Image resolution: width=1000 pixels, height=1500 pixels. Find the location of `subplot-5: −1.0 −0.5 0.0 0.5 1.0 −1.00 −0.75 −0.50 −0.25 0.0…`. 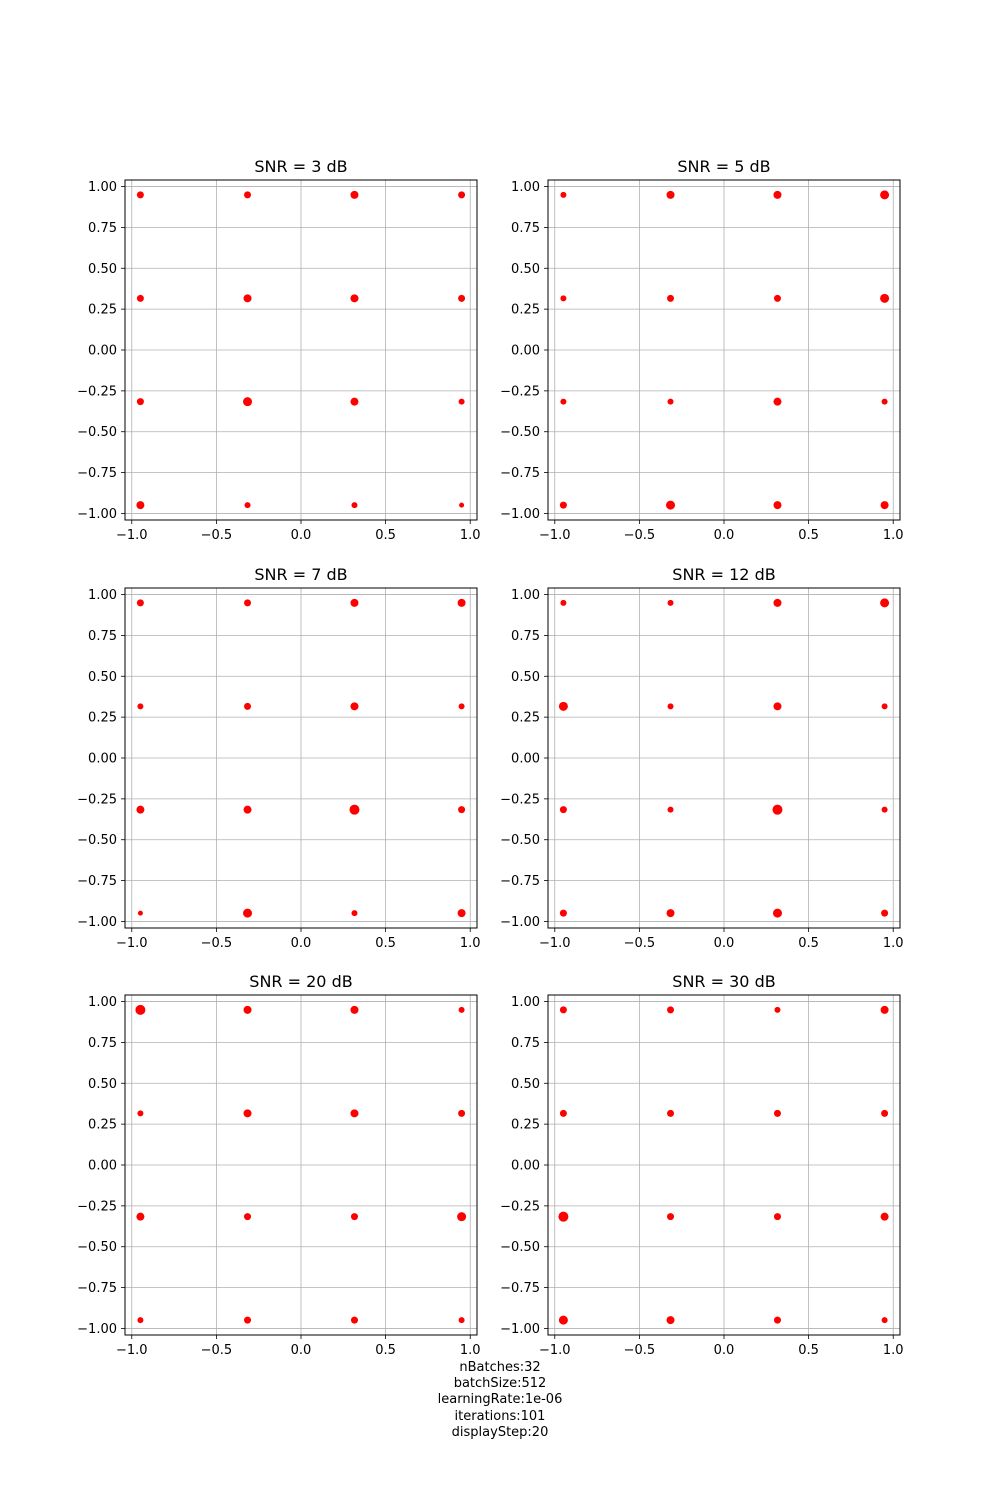

subplot-5: −1.0 −0.5 0.0 0.5 1.0 −1.00 −0.75 −0.50 −0.25 0.0… is located at coordinates (278, 1165).